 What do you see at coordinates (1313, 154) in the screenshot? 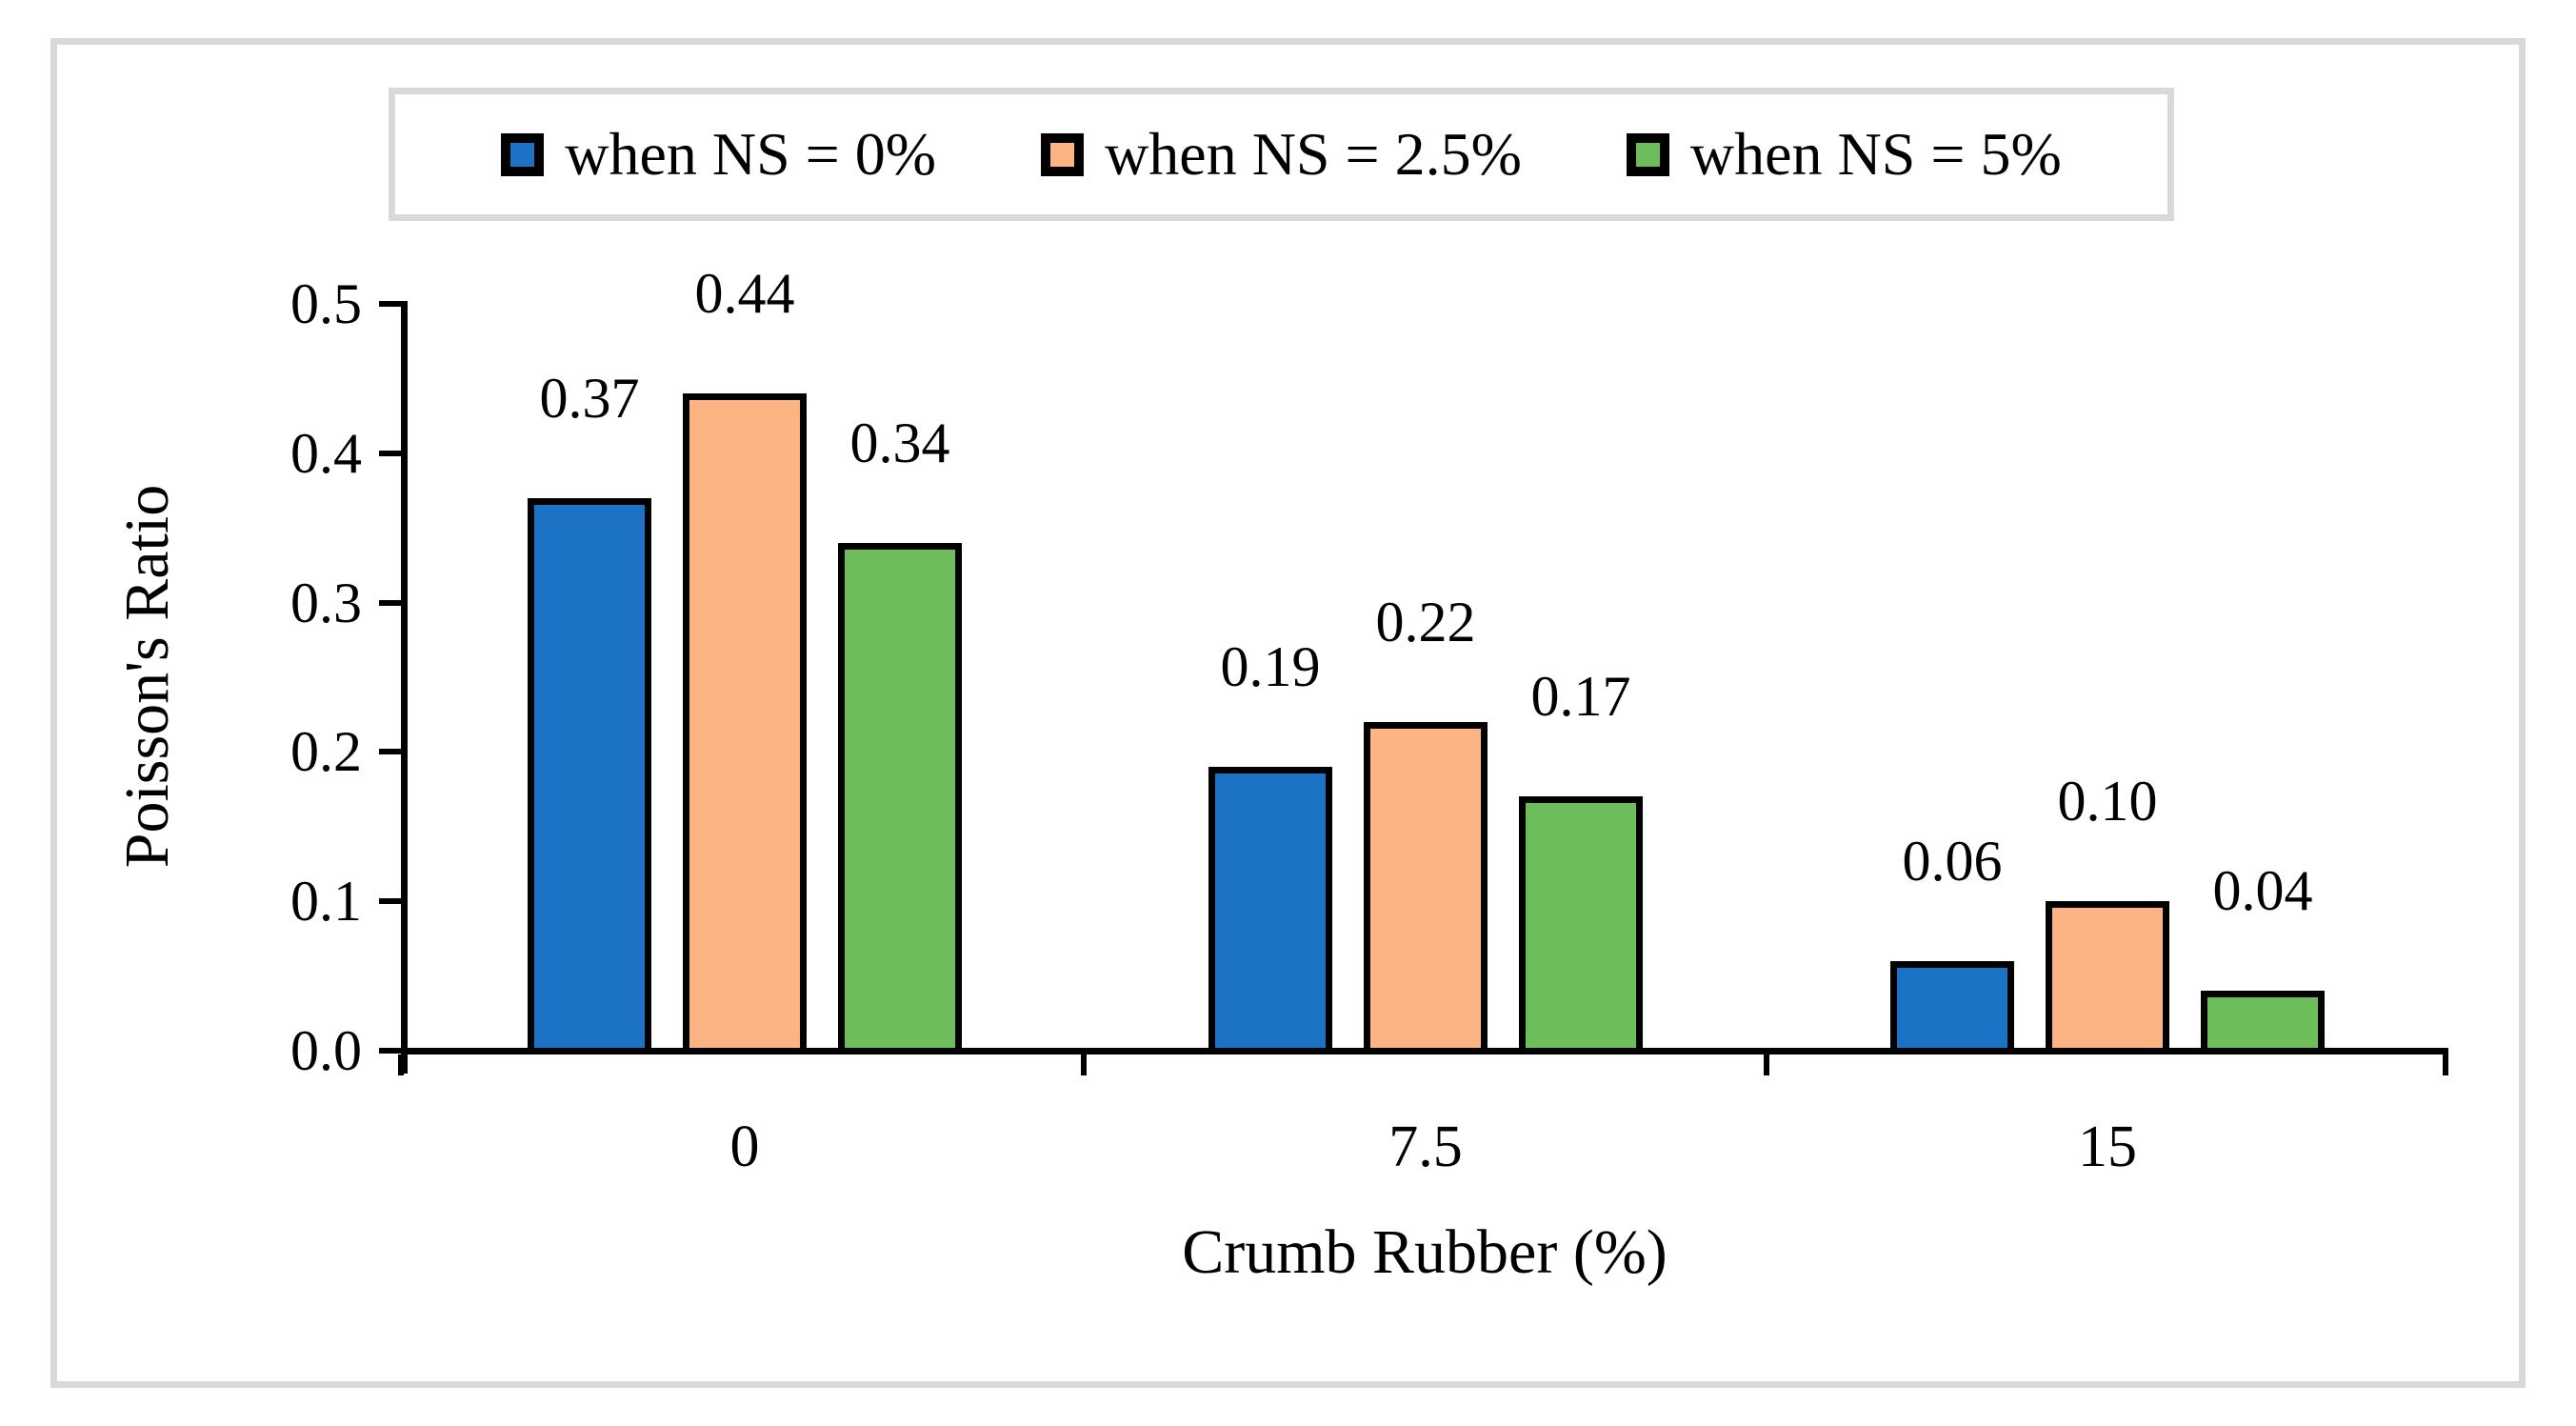
I see `legend-label: when NS = 2.5%` at bounding box center [1313, 154].